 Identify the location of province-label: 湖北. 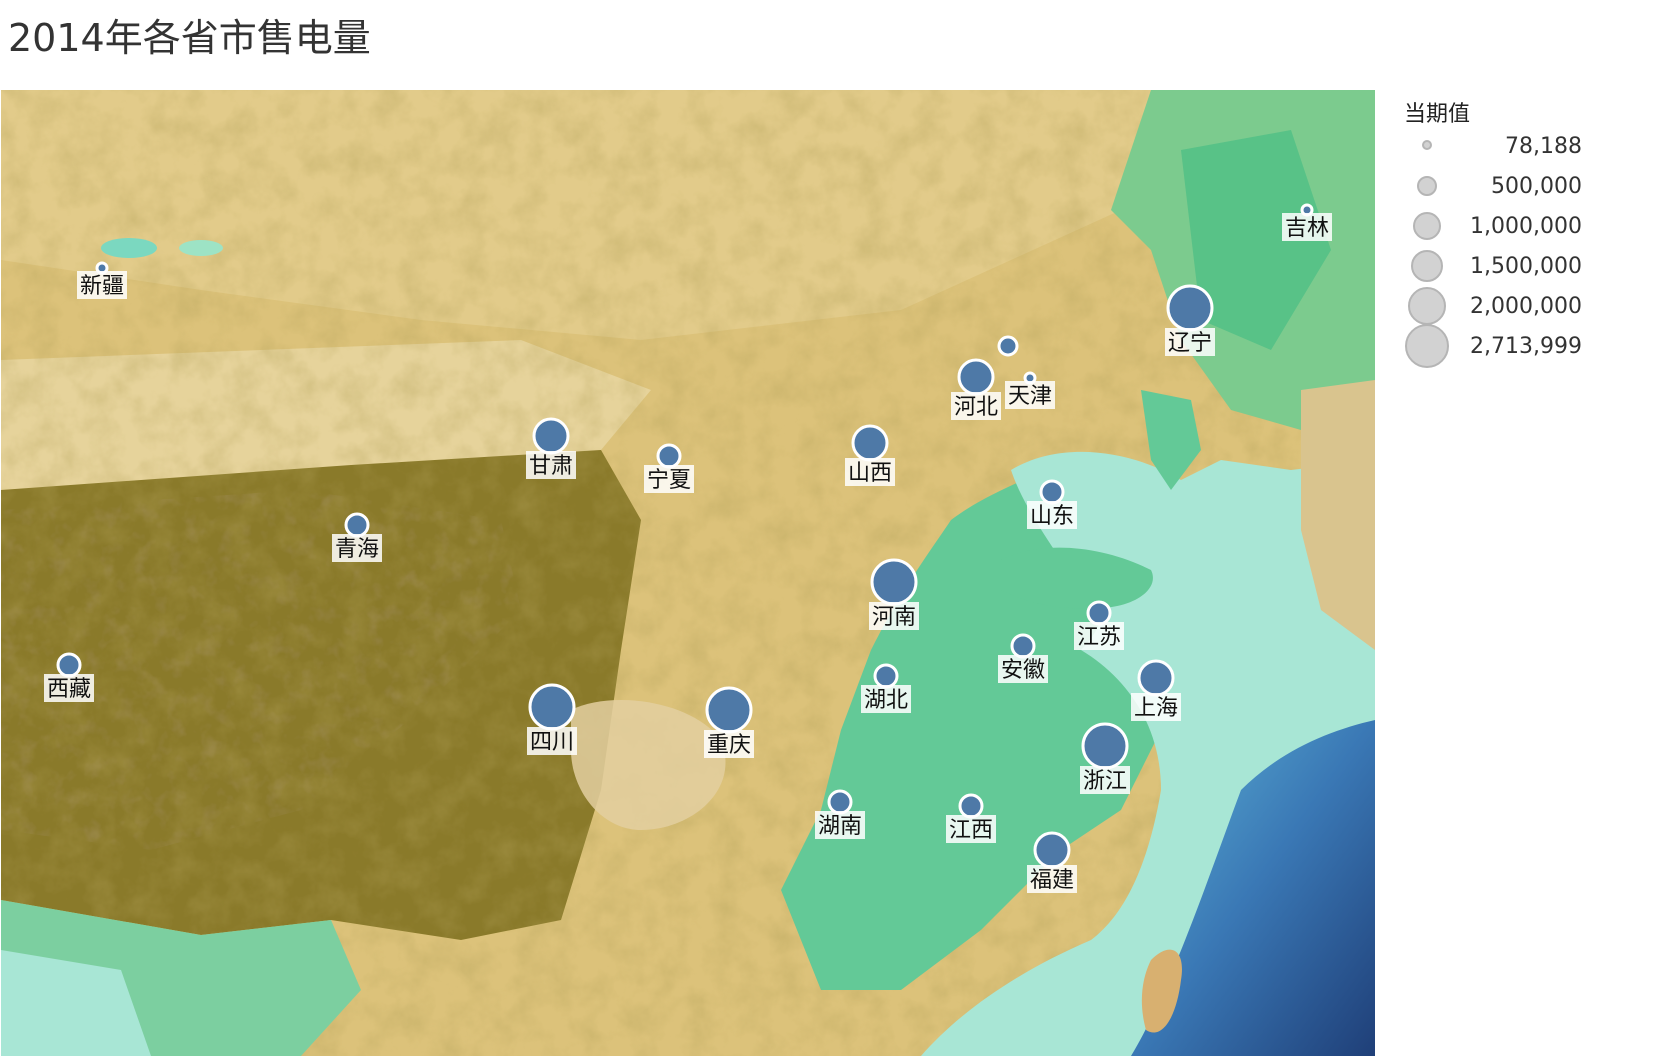
(886, 700).